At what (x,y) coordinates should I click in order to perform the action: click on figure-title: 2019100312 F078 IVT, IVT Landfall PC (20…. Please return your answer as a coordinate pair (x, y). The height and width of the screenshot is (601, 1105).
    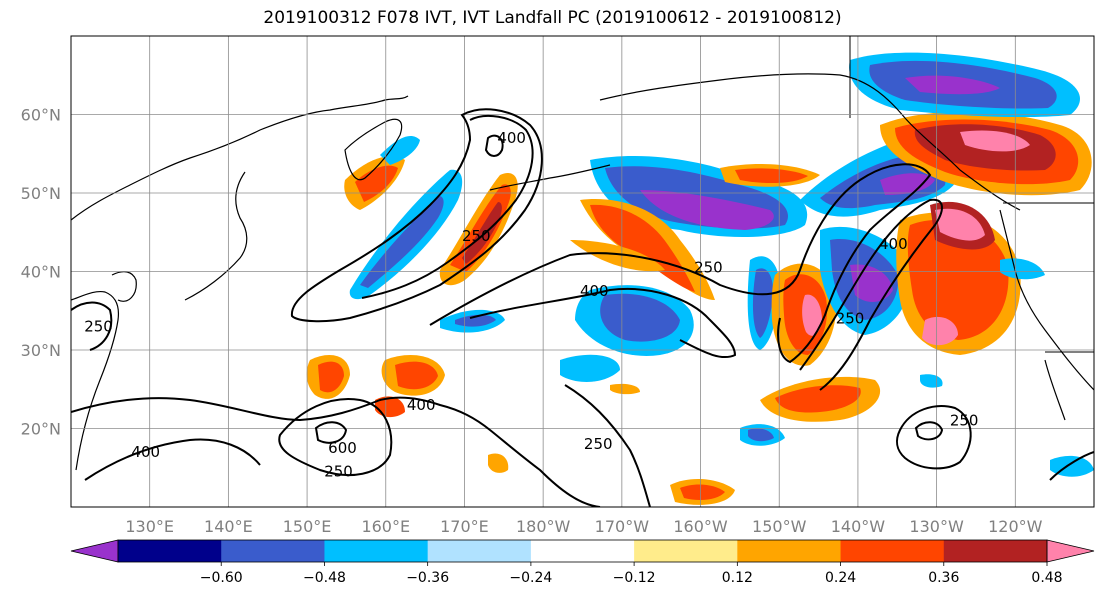
    Looking at the image, I should click on (552, 18).